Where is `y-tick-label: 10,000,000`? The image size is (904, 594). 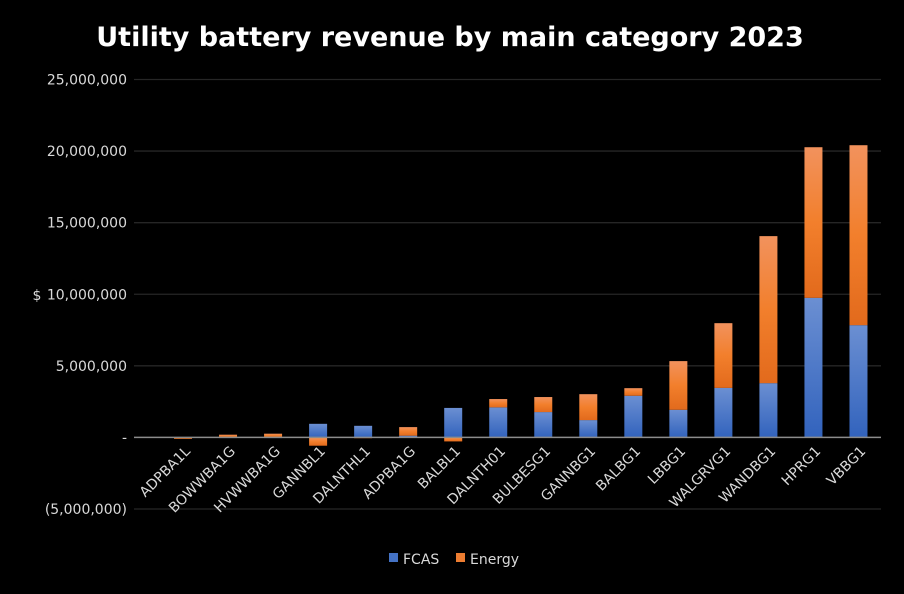
y-tick-label: 10,000,000 is located at coordinates (87, 295).